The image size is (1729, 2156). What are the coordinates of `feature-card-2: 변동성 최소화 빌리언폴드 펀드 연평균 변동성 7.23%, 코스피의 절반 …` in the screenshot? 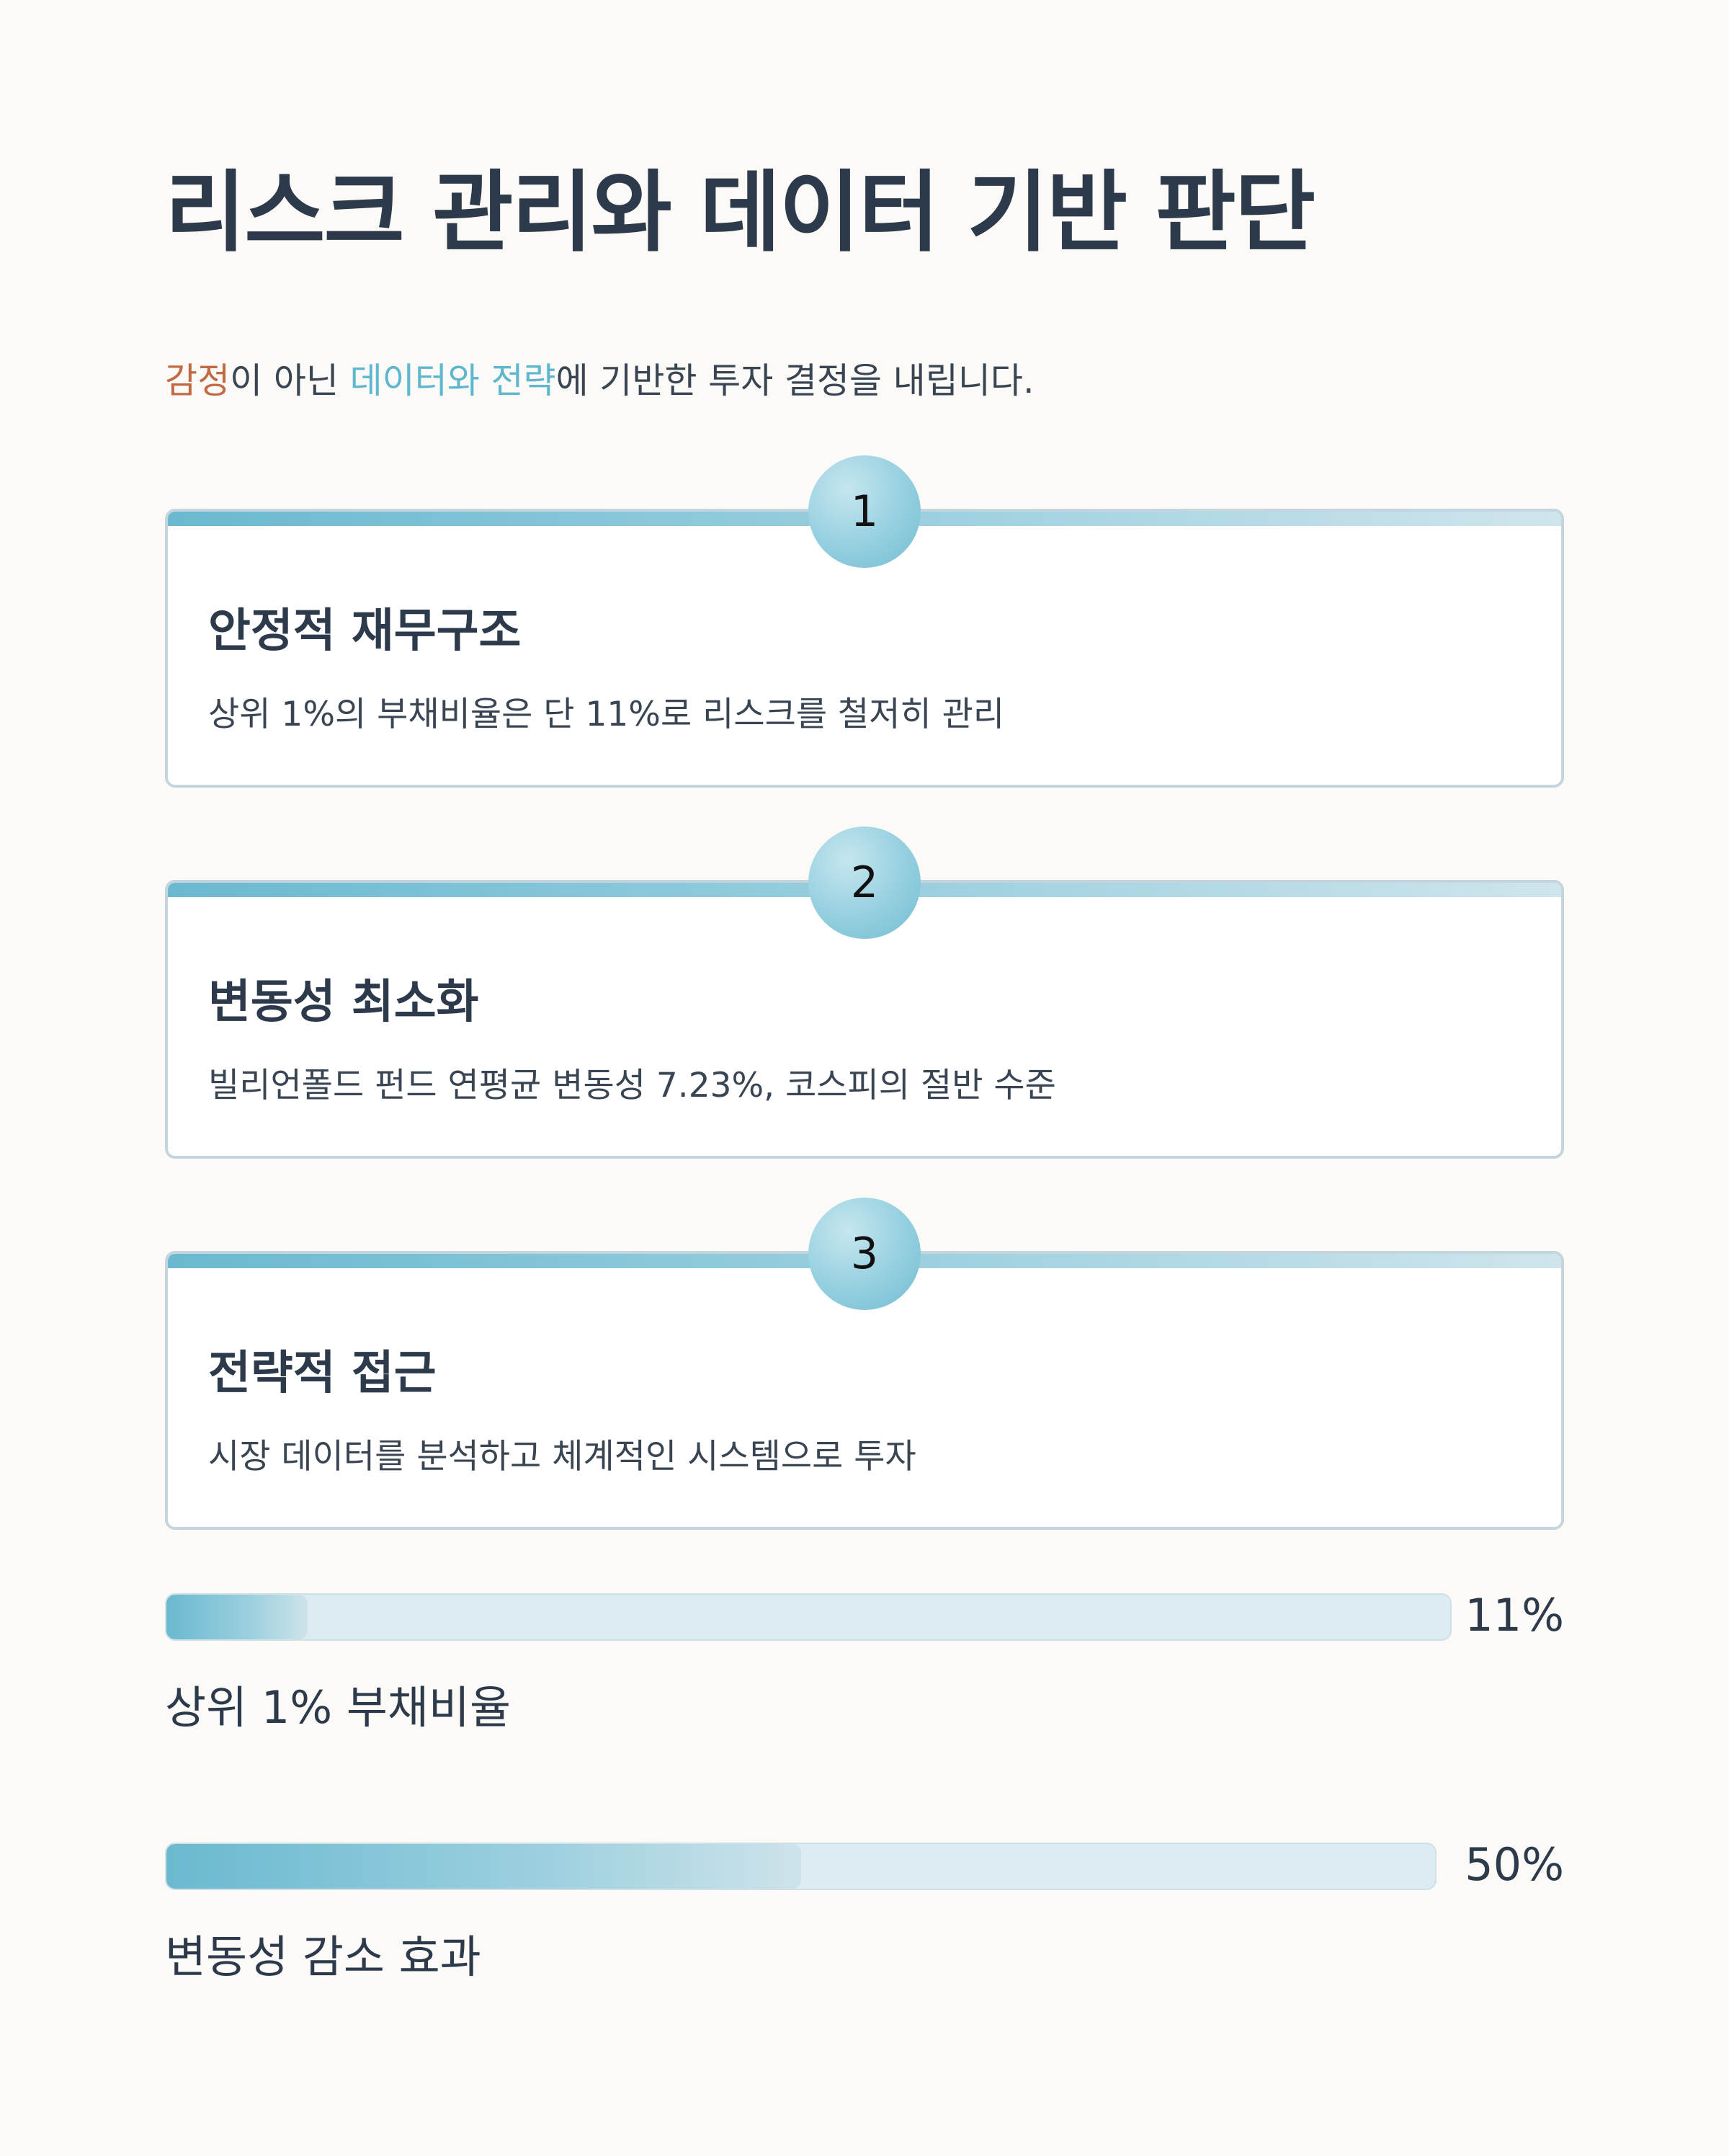 It's located at (864, 993).